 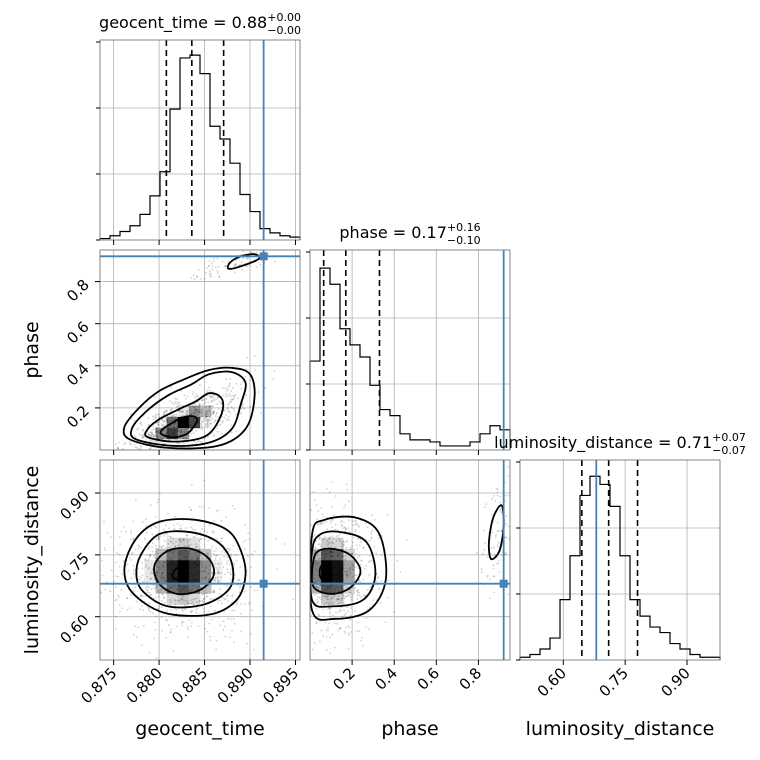 What do you see at coordinates (78, 375) in the screenshot?
I see `y-tick-label-phase: 0.4` at bounding box center [78, 375].